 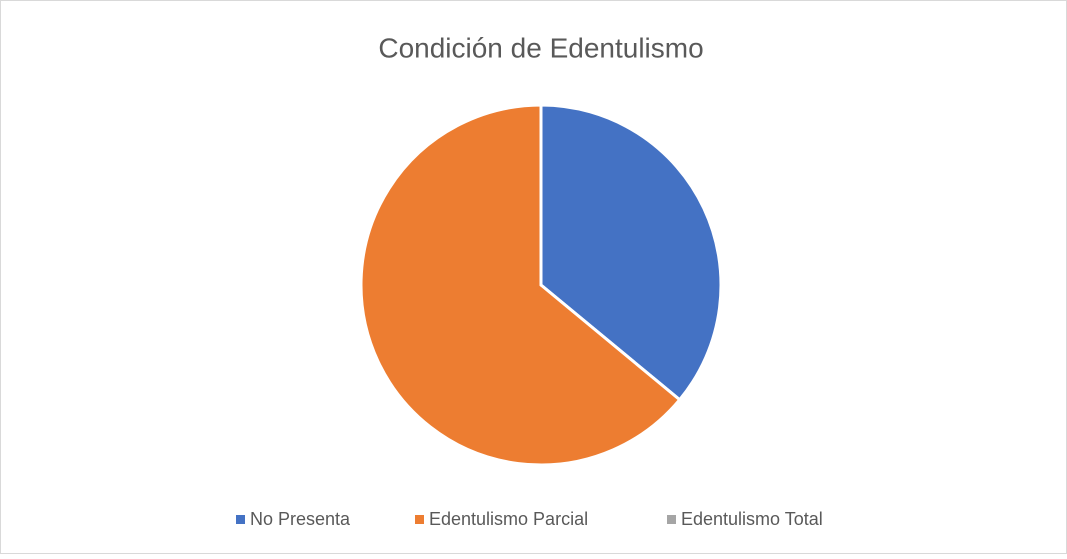 What do you see at coordinates (631, 252) in the screenshot?
I see `pie-slice` at bounding box center [631, 252].